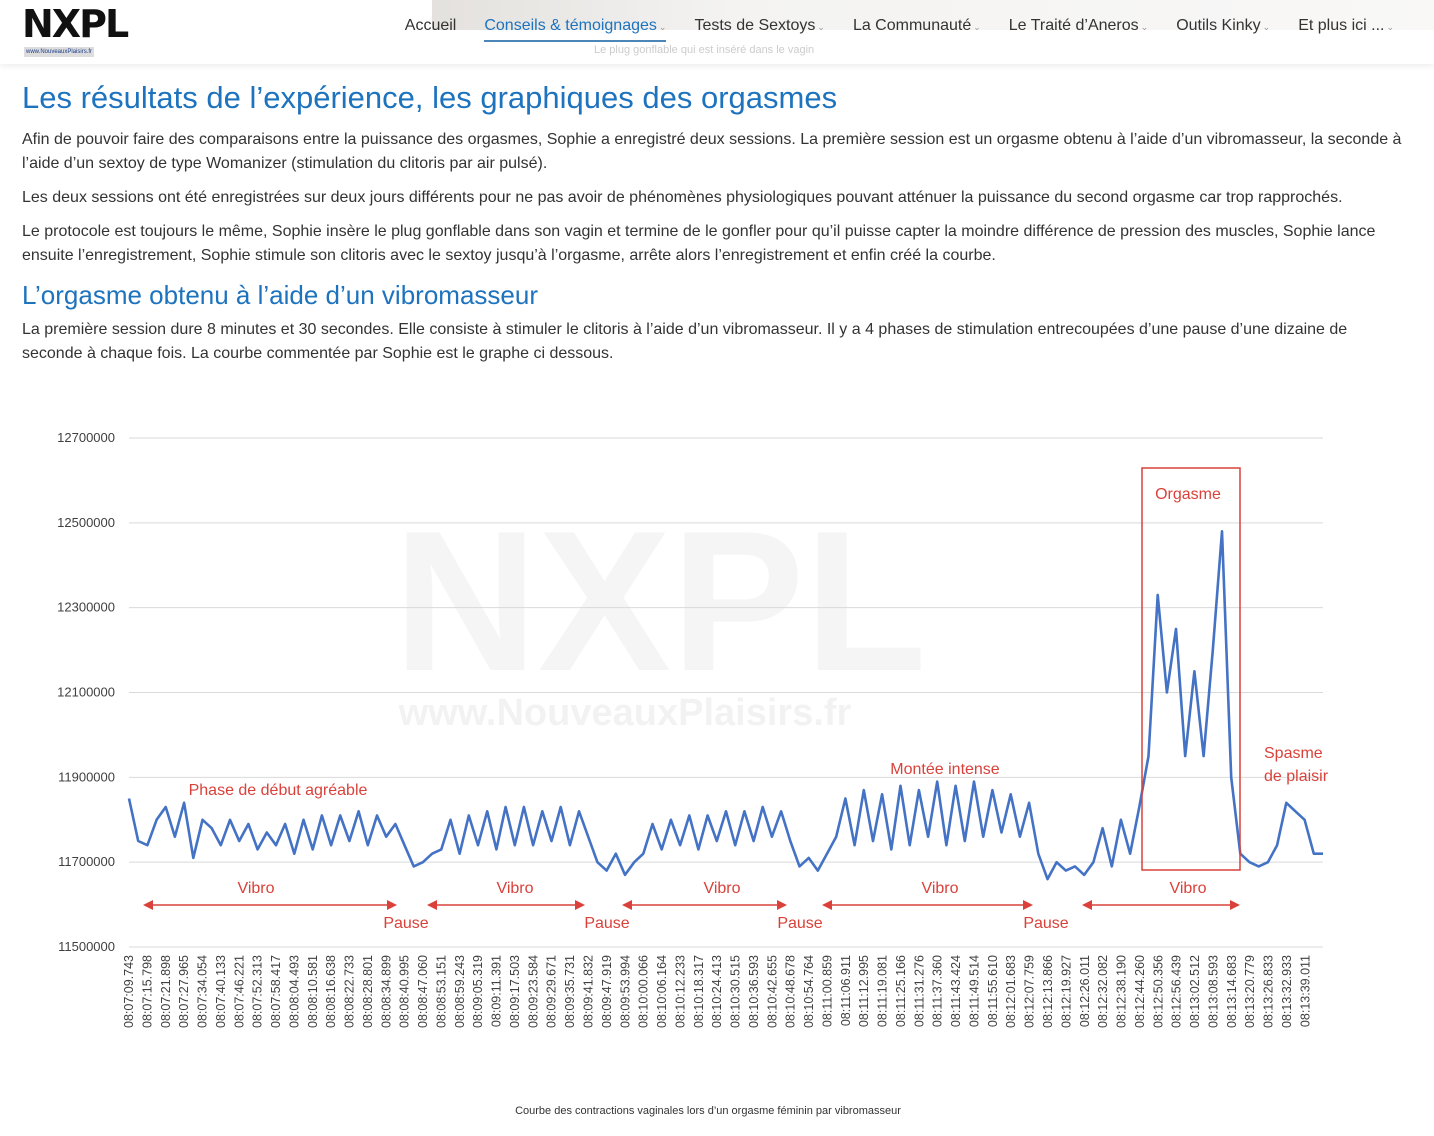  Describe the element at coordinates (1177, 991) in the screenshot. I see `x-tick-label: 08:12:56.439` at that location.